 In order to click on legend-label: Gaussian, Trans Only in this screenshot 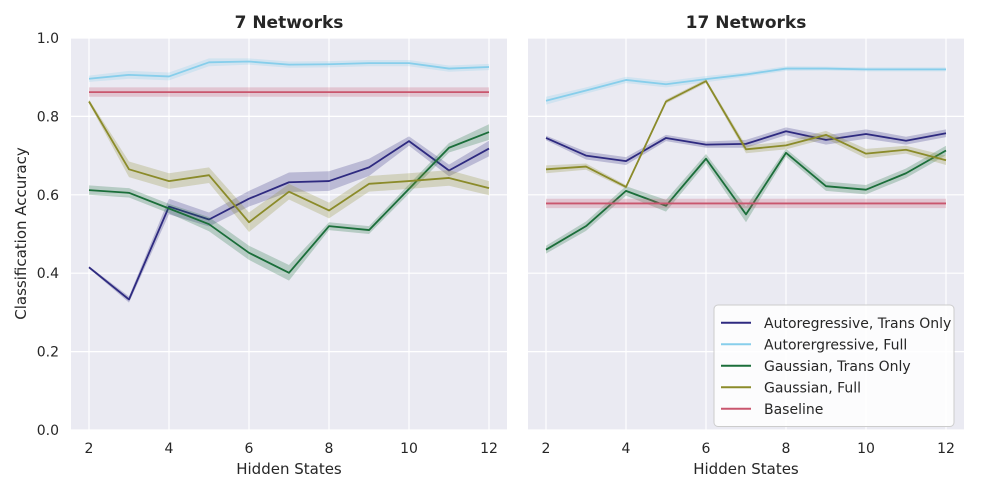, I will do `click(837, 367)`.